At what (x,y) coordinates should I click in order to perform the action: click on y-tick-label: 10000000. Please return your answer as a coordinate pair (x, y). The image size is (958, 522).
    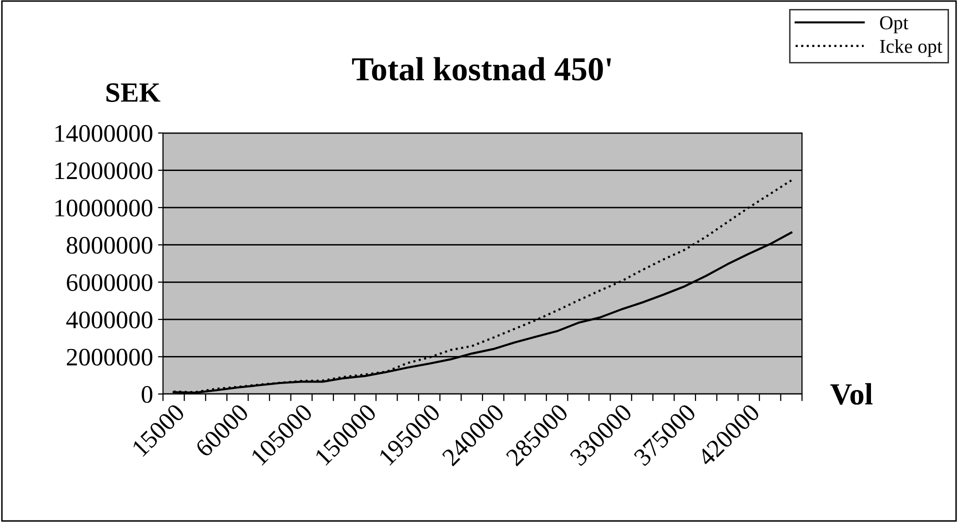
    Looking at the image, I should click on (103, 208).